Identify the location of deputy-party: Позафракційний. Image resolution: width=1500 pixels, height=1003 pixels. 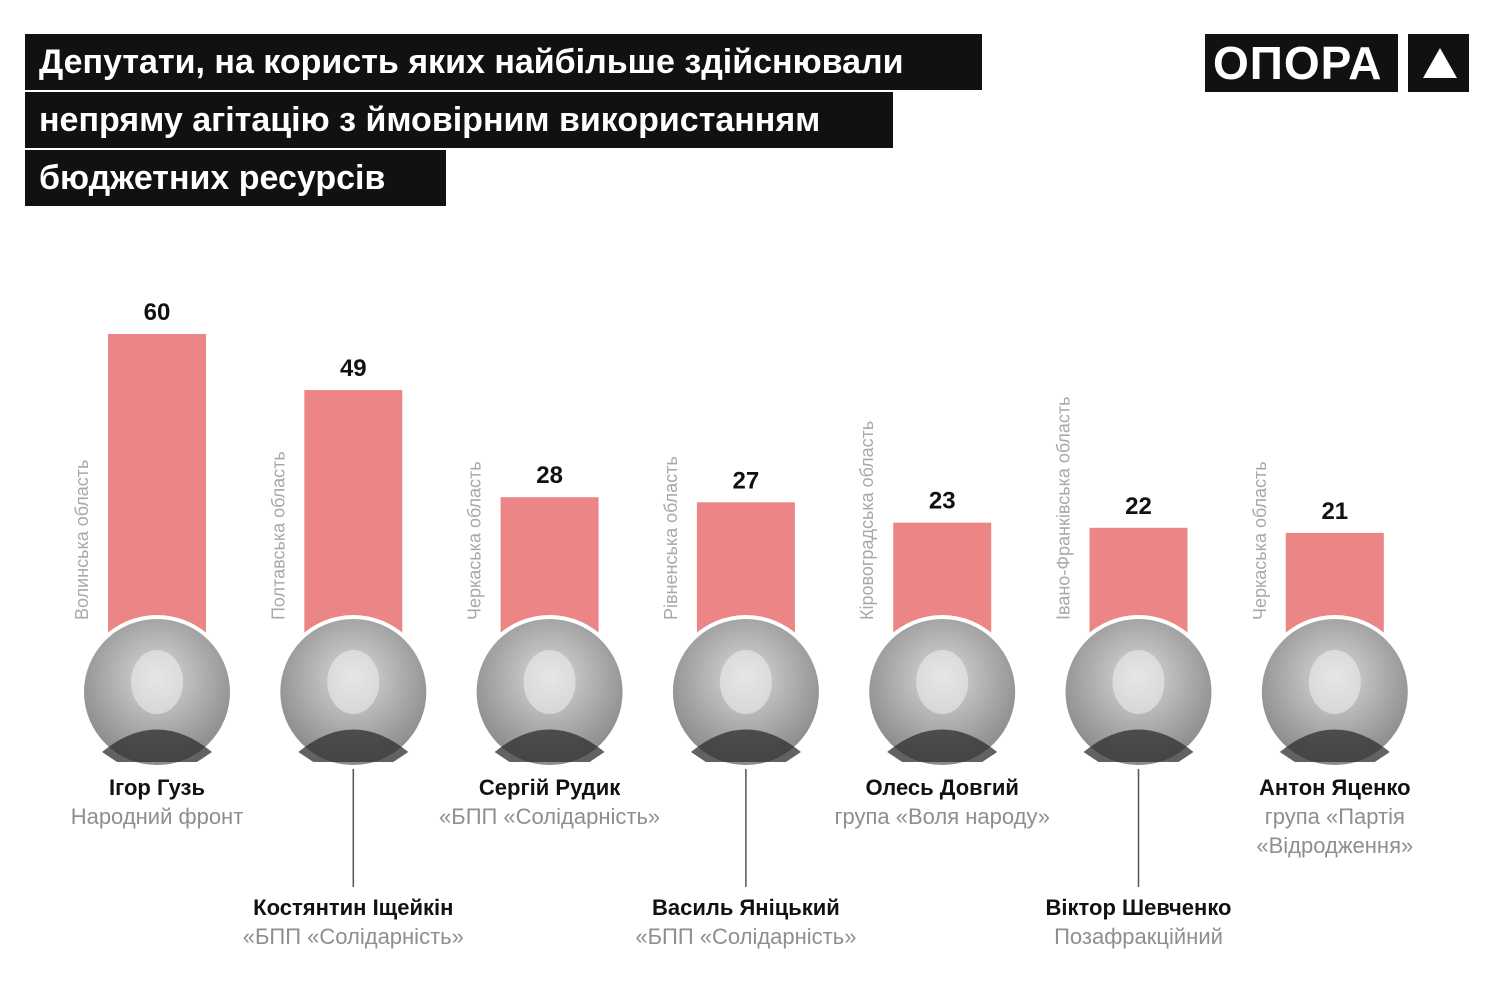
(1138, 936).